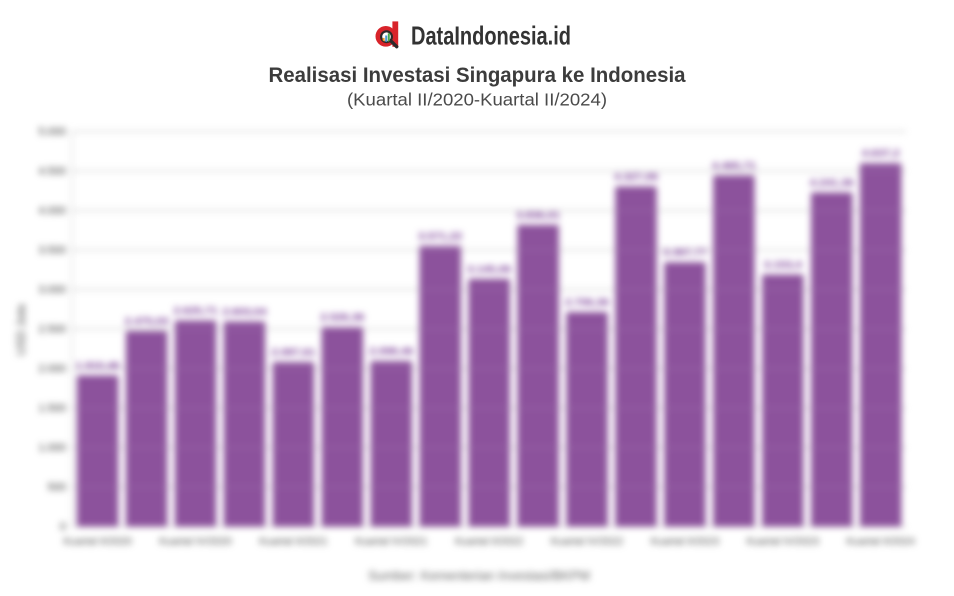 The height and width of the screenshot is (596, 954). What do you see at coordinates (57, 488) in the screenshot?
I see `svg-text: 500` at bounding box center [57, 488].